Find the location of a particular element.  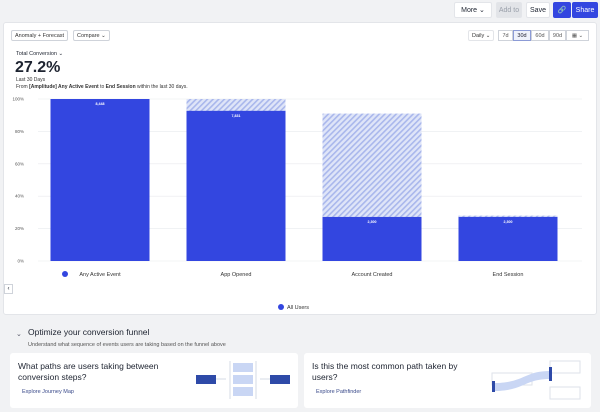

collapse-chevron-icon: ⌄ is located at coordinates (19, 334).